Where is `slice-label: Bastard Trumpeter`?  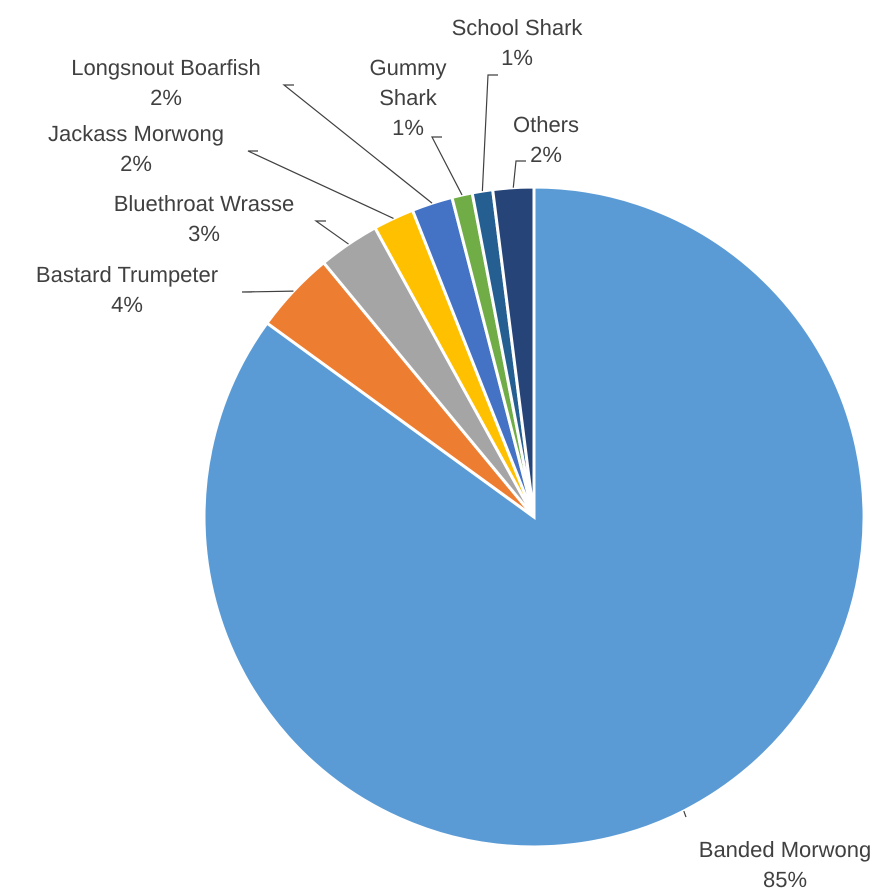 slice-label: Bastard Trumpeter is located at coordinates (127, 274).